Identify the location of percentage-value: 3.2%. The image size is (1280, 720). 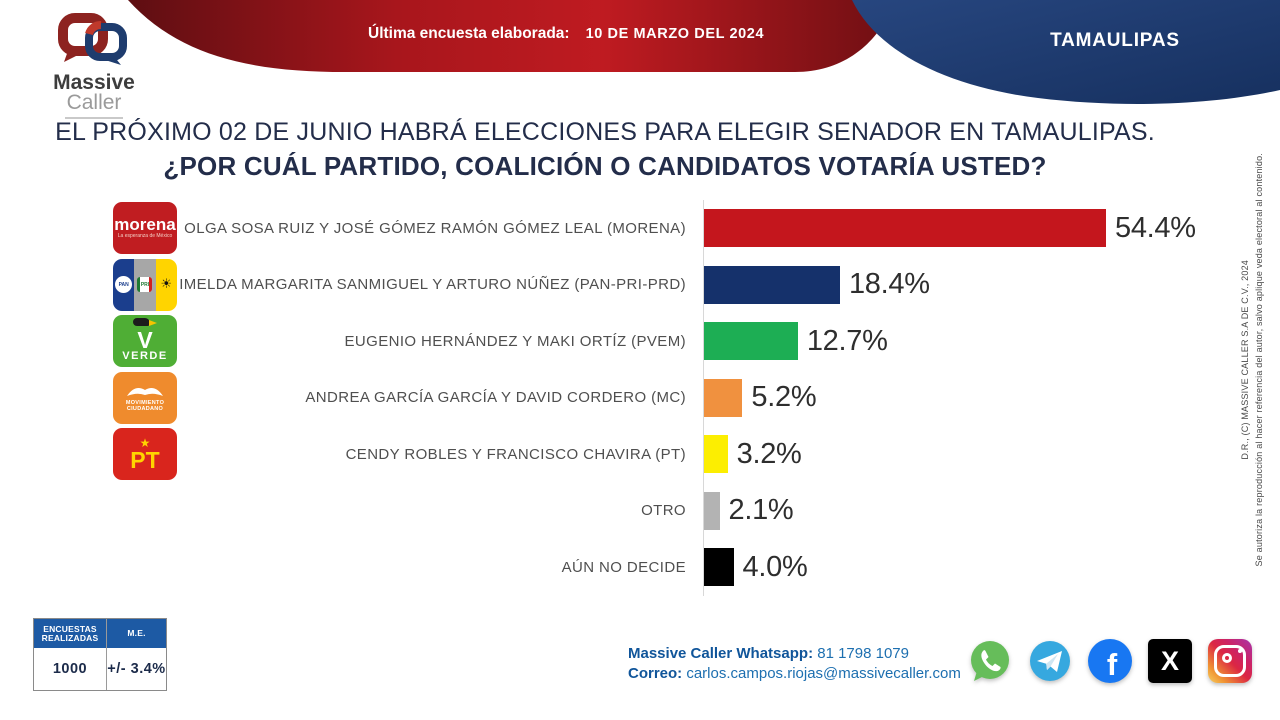
(769, 453).